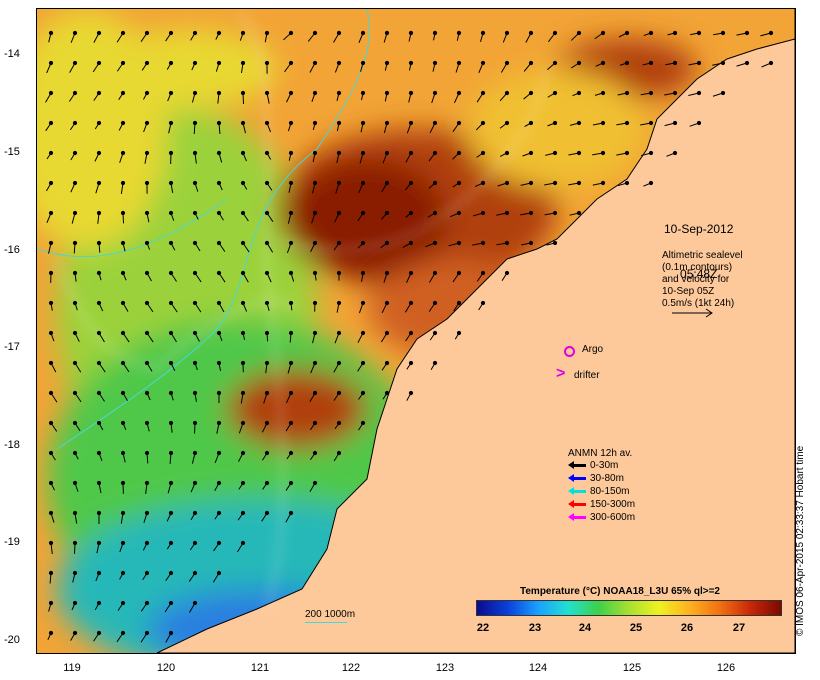  What do you see at coordinates (607, 478) in the screenshot?
I see `legend-item-label: 30-80m` at bounding box center [607, 478].